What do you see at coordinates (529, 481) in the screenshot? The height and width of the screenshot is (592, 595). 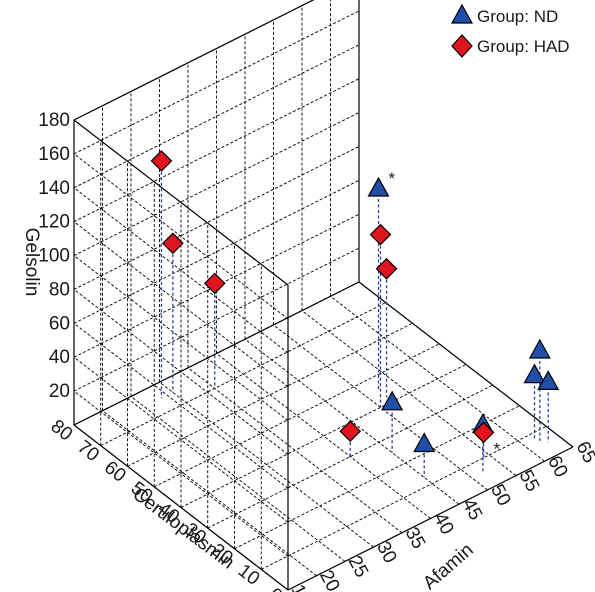 I see `x-tick-label: 55` at bounding box center [529, 481].